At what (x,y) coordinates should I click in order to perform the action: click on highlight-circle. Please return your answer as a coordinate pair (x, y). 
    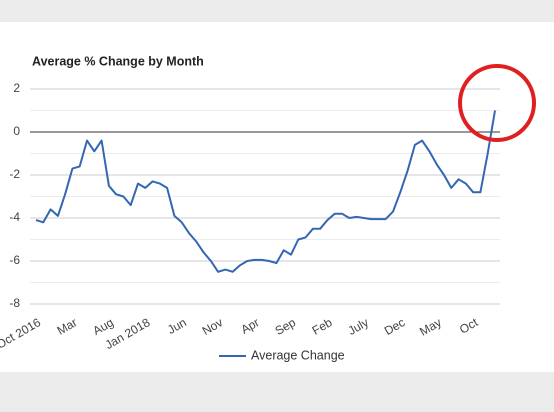
    Looking at the image, I should click on (497, 103).